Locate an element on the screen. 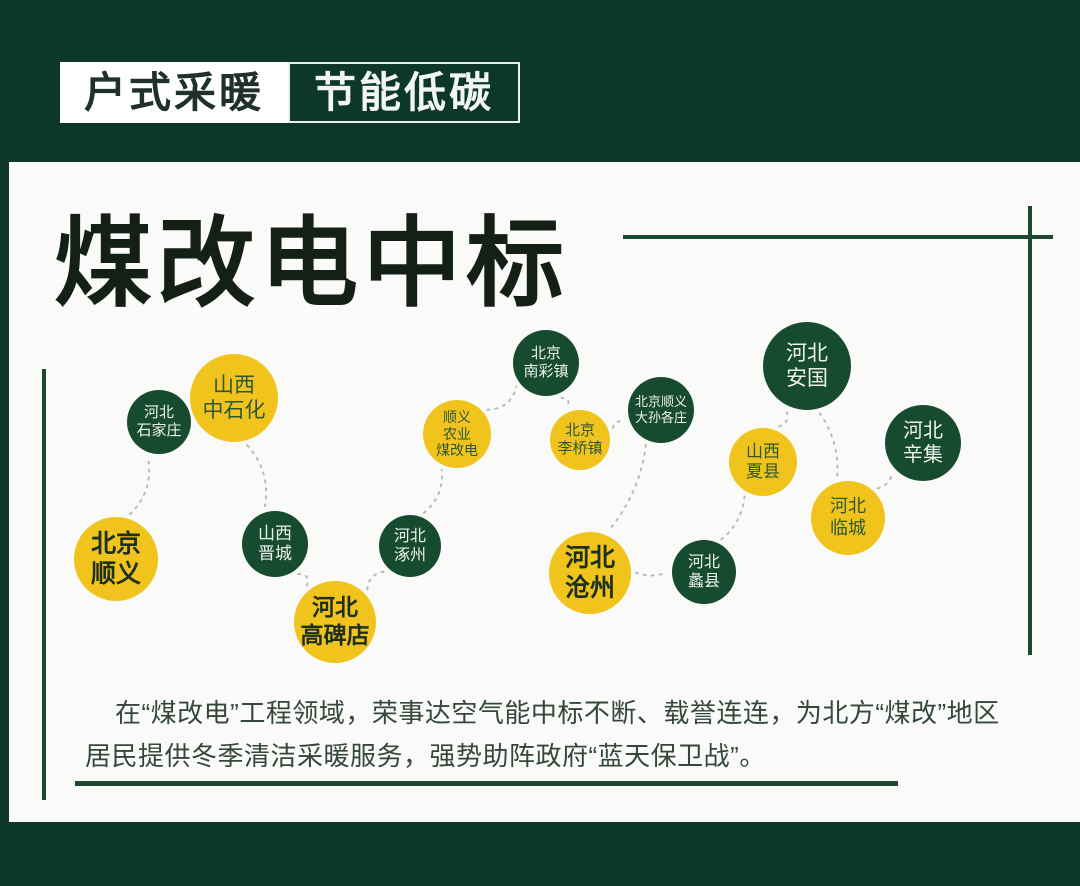 The width and height of the screenshot is (1080, 886). map-node-label: 北京顺义 大孙各庄 is located at coordinates (660, 409).